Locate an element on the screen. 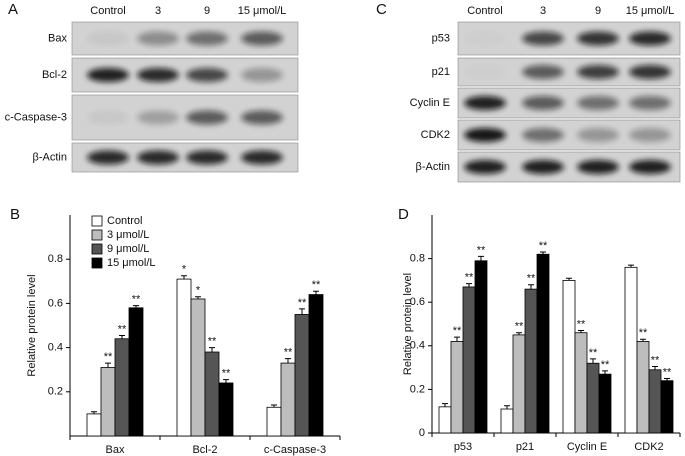  y-tick-label: 0.8 is located at coordinates (417, 259).